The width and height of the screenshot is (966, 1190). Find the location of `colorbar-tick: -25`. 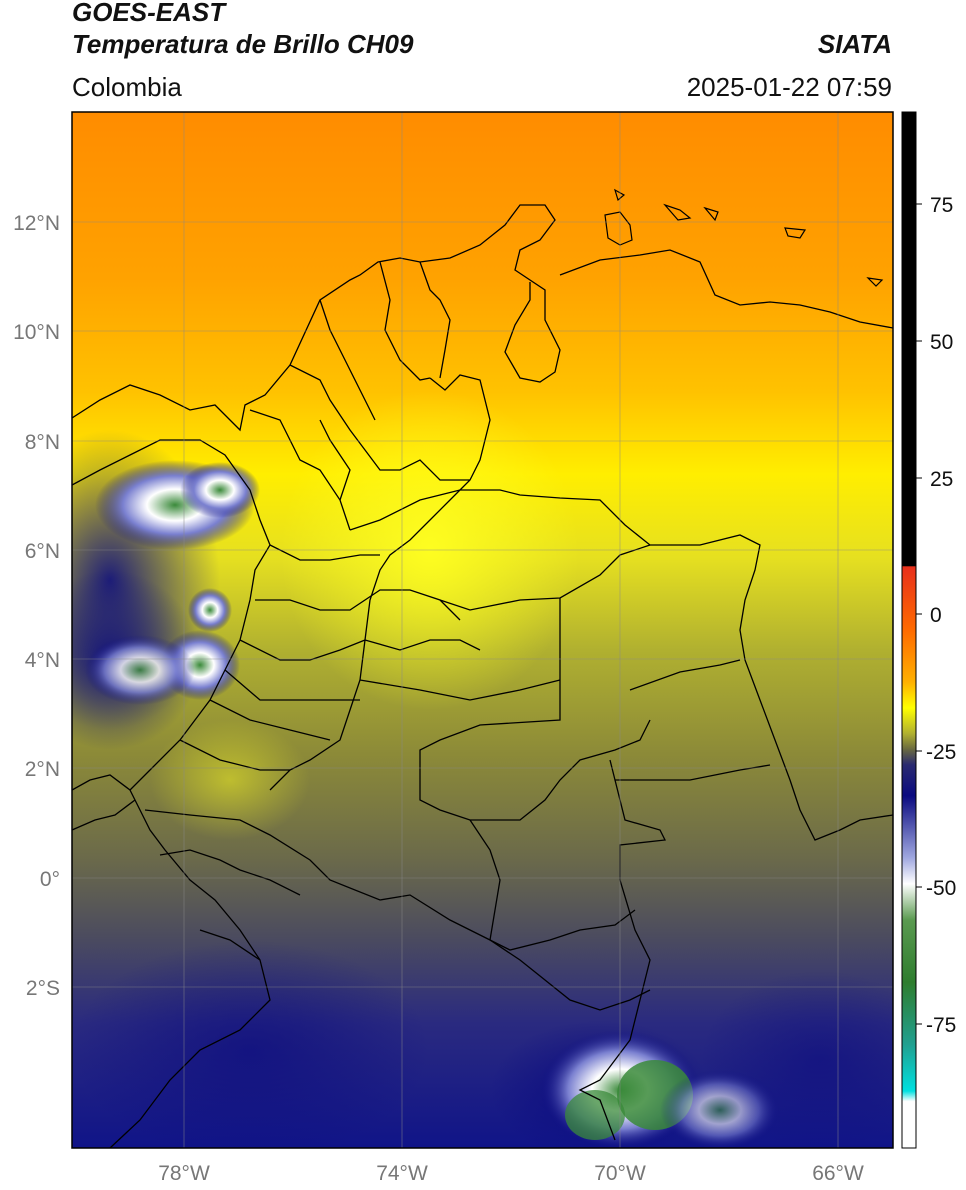

colorbar-tick: -25 is located at coordinates (941, 752).